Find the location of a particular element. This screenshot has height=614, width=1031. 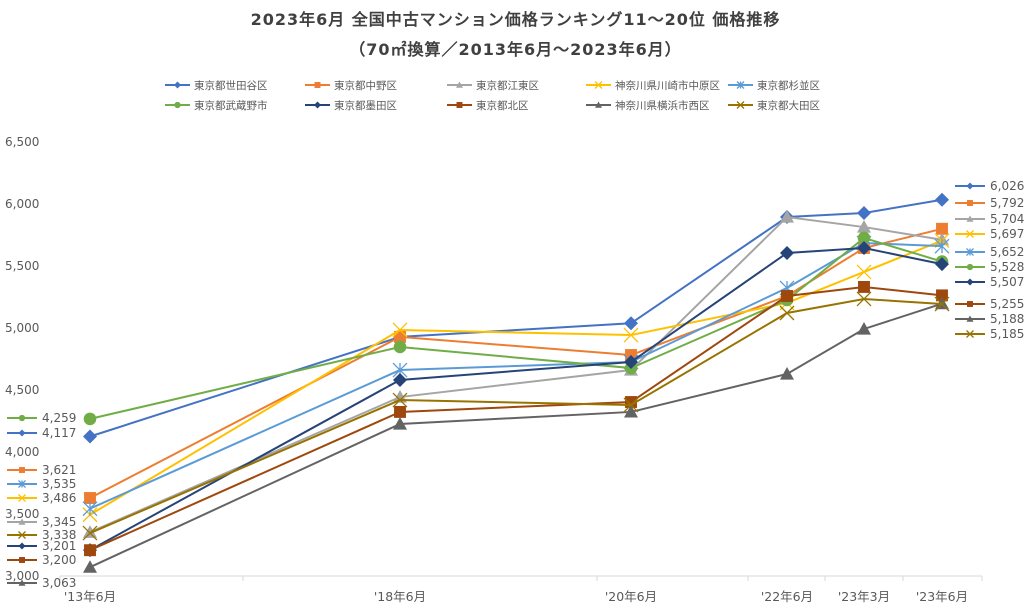

start-value-label: 3,338 is located at coordinates (41, 535).